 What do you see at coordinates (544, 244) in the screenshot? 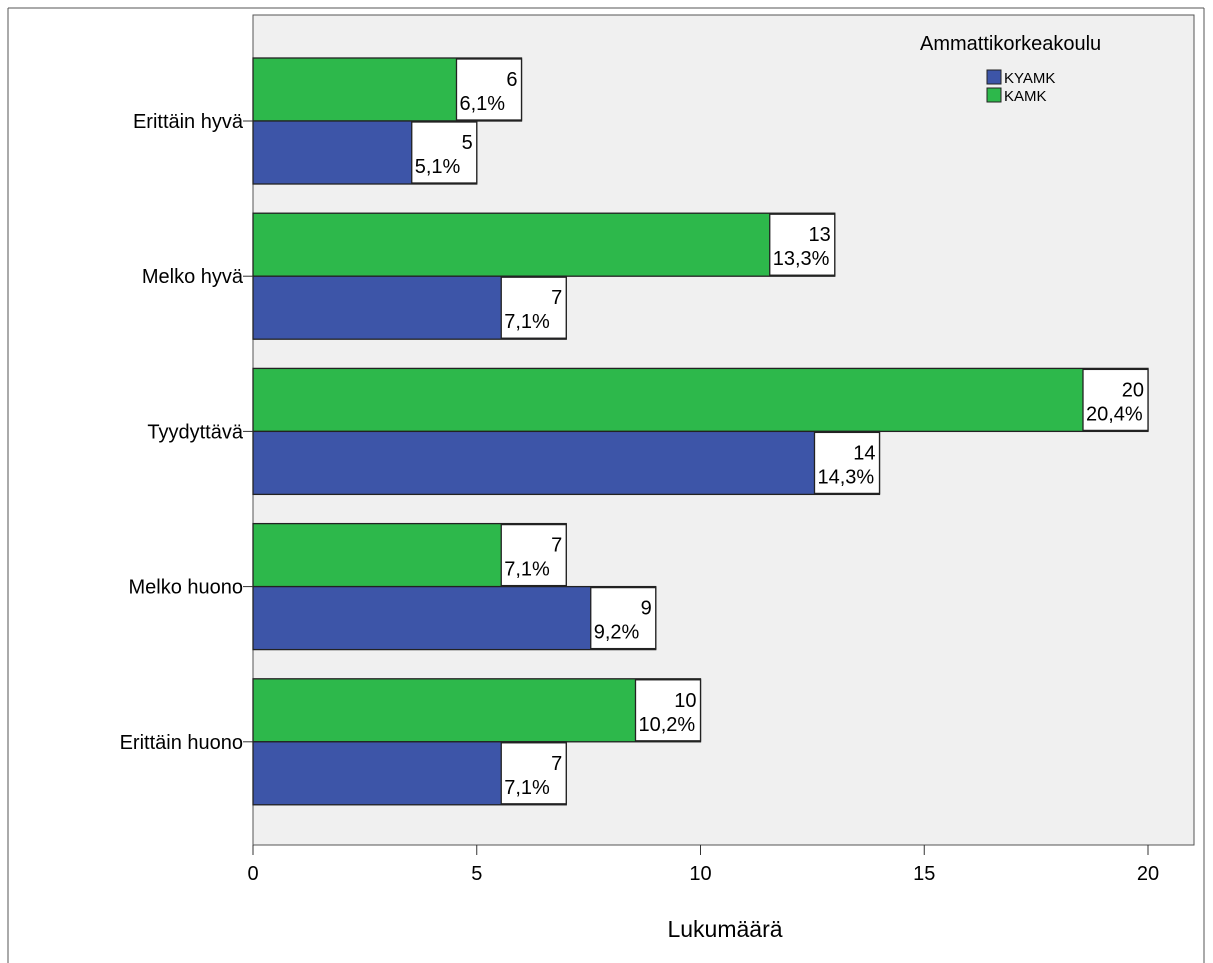
I see `bar-kamk-melko-hyva` at bounding box center [544, 244].